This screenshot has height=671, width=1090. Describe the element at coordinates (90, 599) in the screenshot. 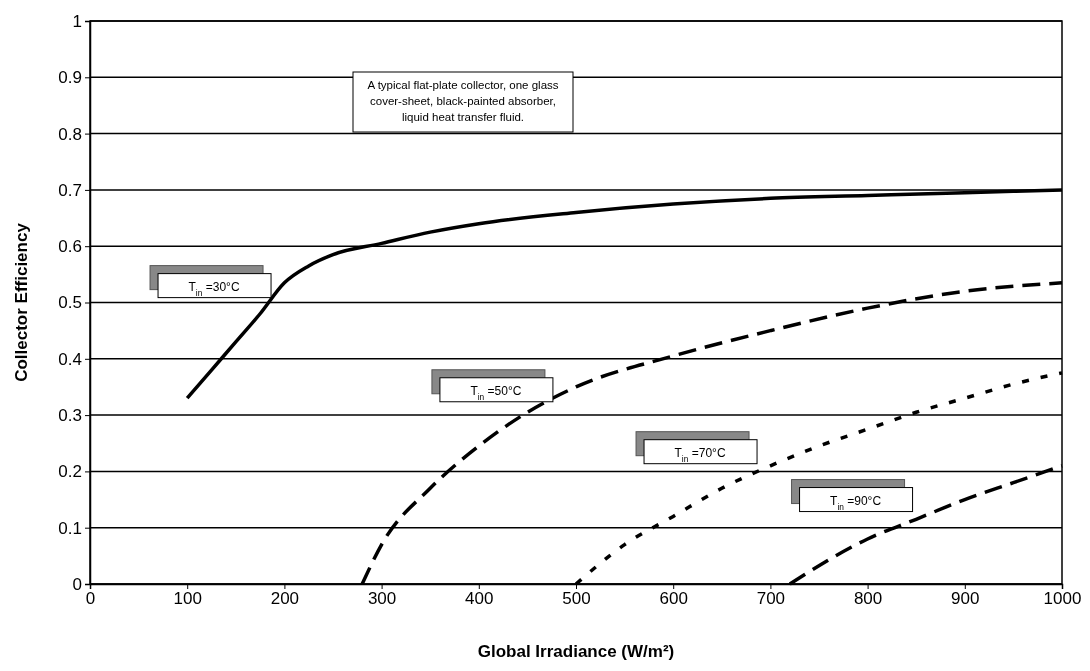

I see `x-tick-label: 0` at that location.